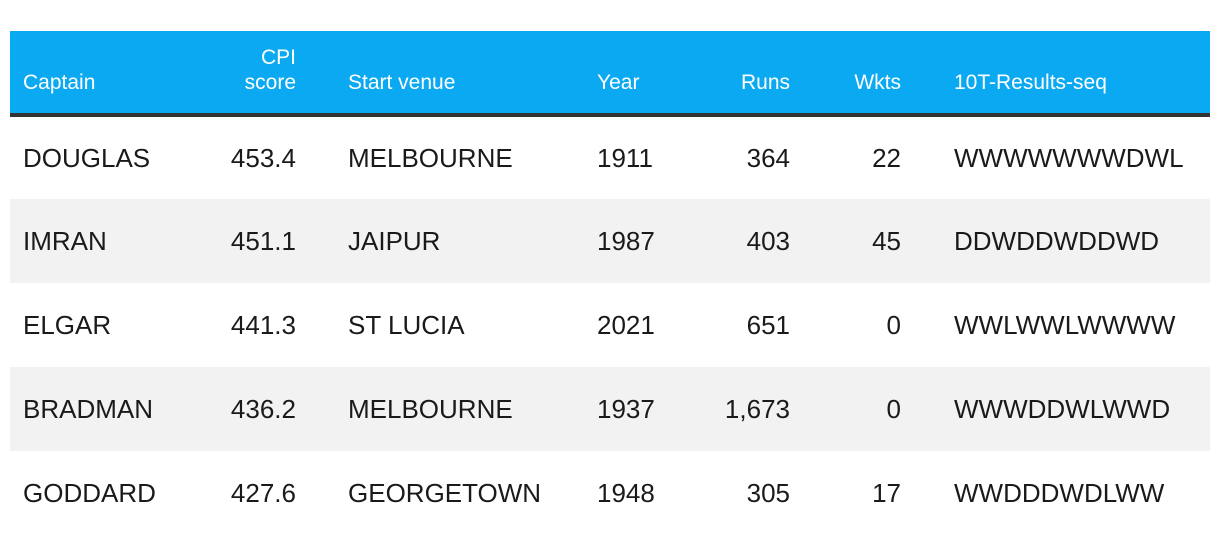 Image resolution: width=1220 pixels, height=548 pixels. Describe the element at coordinates (263, 408) in the screenshot. I see `cell-cpi: 436.2` at that location.